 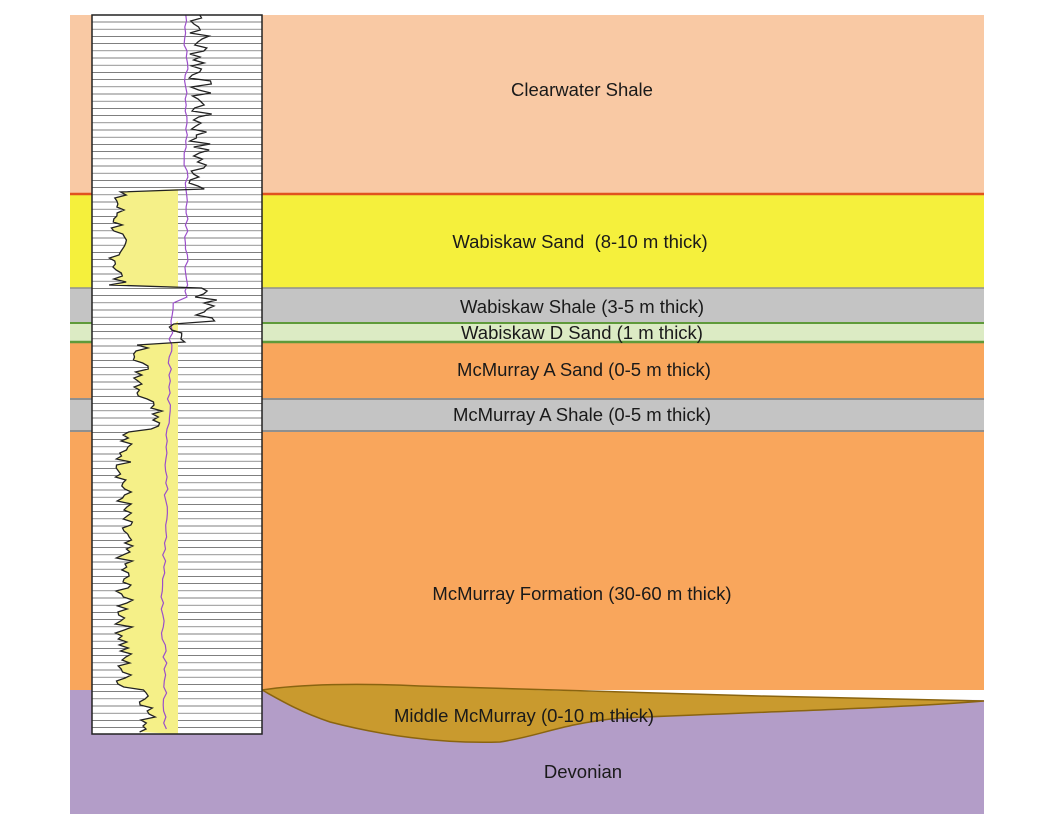 I want to click on wabiskaw-d-sand-layer, so click(x=527, y=332).